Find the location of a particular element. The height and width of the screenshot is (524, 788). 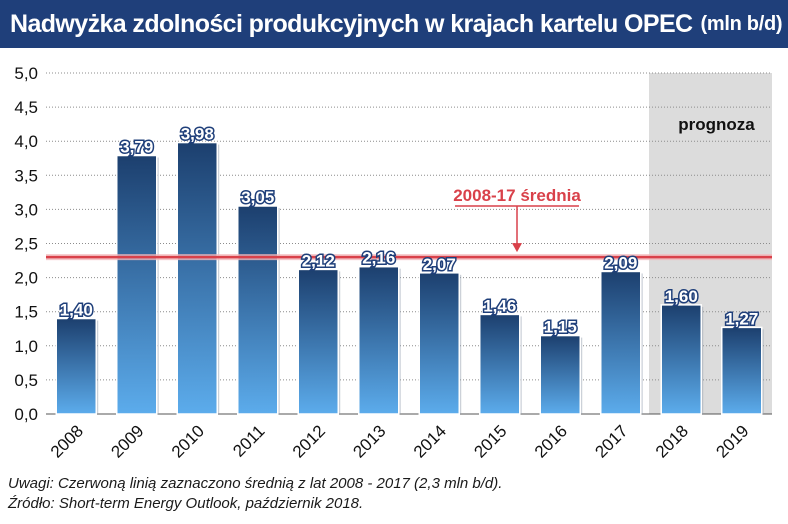

bar-value-label: 1,46 is located at coordinates (499, 305).